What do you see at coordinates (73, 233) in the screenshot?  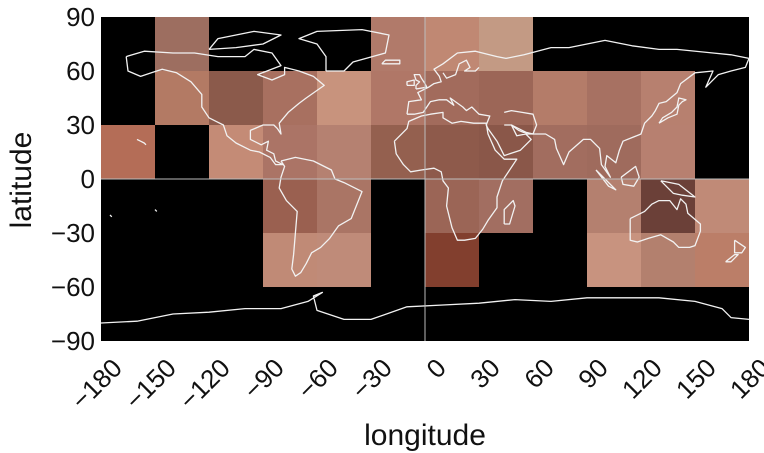 I see `y-tick-label: −30` at bounding box center [73, 233].